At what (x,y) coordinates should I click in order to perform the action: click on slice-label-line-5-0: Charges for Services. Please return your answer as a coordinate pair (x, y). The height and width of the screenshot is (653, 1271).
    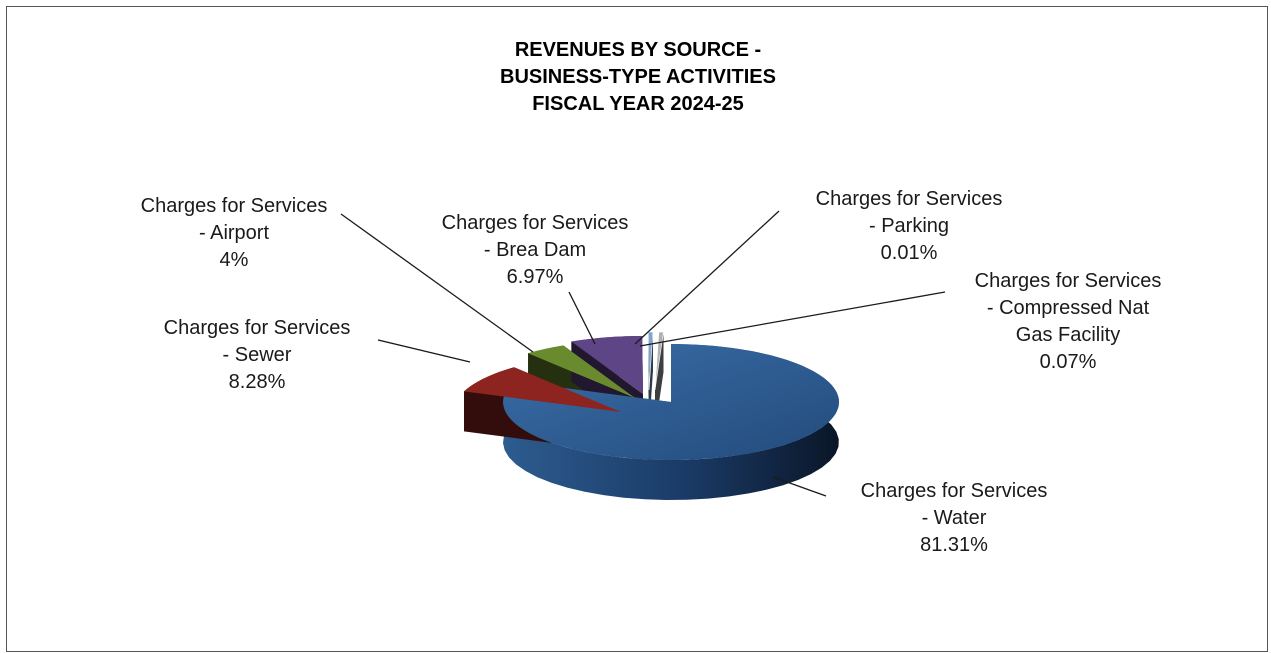
    Looking at the image, I should click on (1068, 281).